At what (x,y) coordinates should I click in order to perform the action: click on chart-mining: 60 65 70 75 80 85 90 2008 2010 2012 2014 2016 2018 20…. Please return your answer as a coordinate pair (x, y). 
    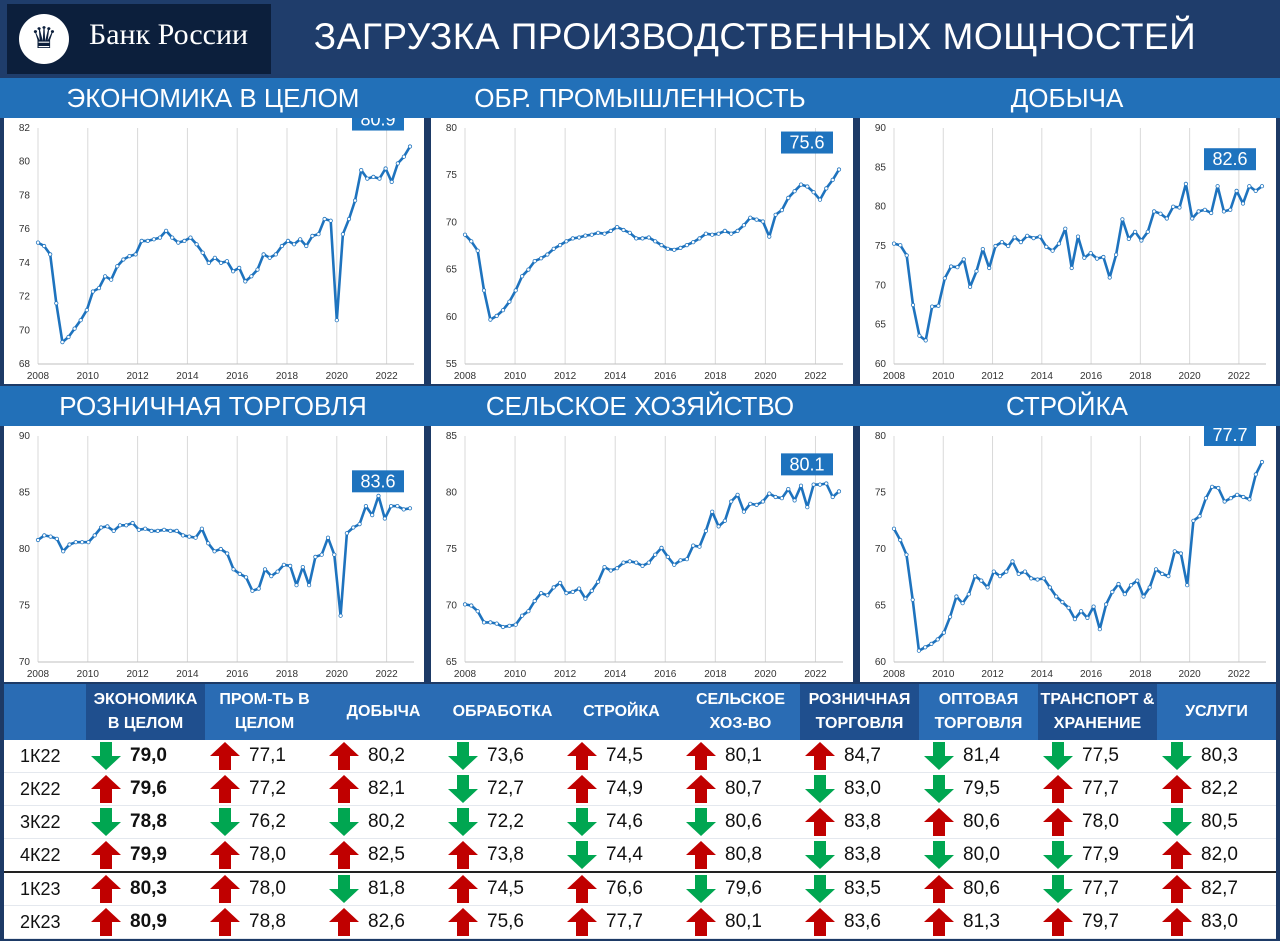
    Looking at the image, I should click on (1068, 251).